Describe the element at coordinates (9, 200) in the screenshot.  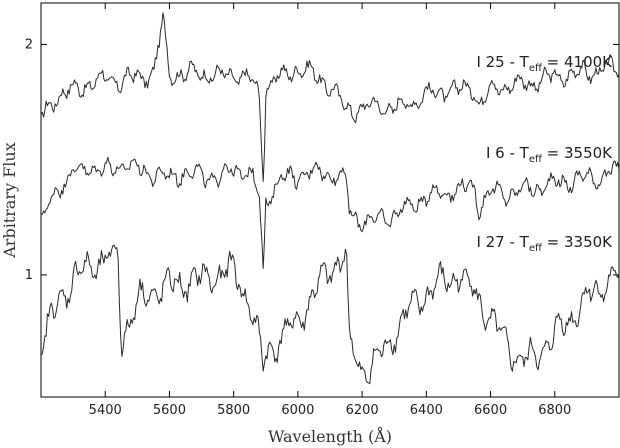
I see `y-axis-label: Arbitrary Flux` at that location.